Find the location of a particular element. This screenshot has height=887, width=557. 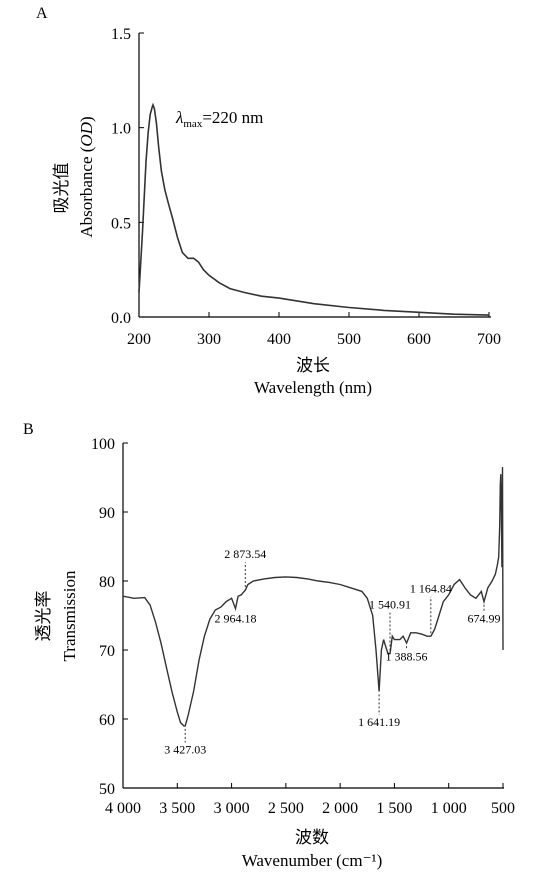

panel-b-y-ticks: 50 60 70 80 90 100 is located at coordinates (109, 617).